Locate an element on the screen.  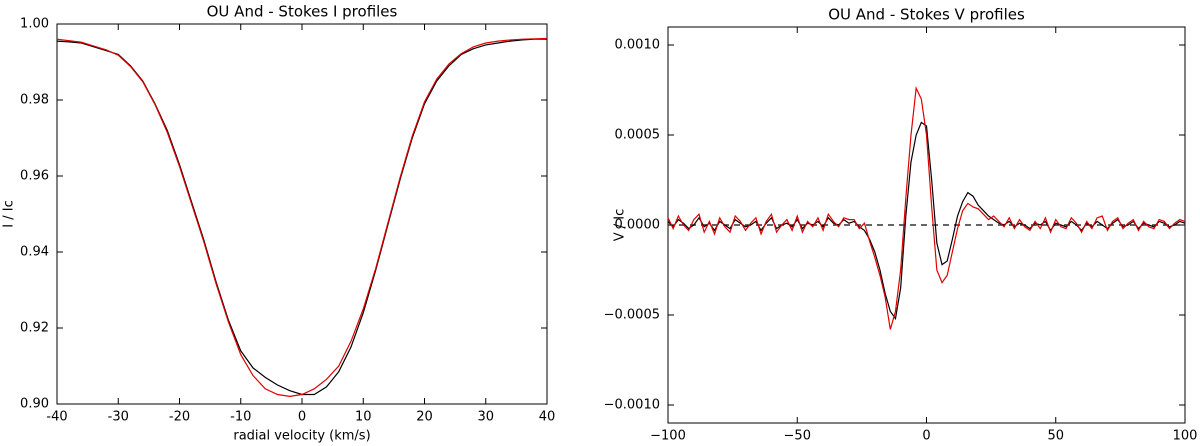
y-tick-label: 0.0000 is located at coordinates (638, 225).